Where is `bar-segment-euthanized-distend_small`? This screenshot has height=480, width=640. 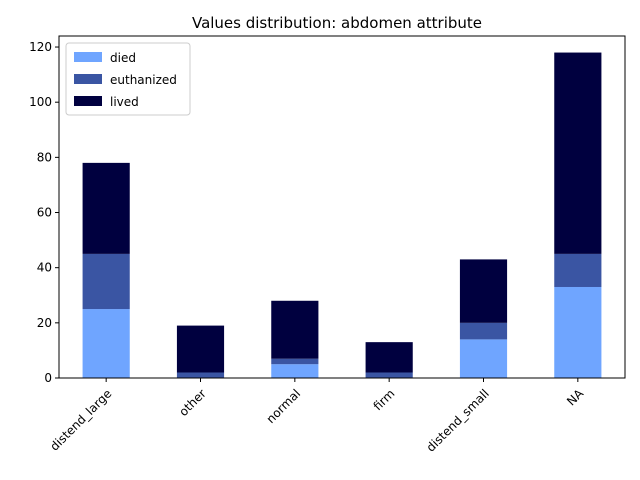
bar-segment-euthanized-distend_small is located at coordinates (483, 331).